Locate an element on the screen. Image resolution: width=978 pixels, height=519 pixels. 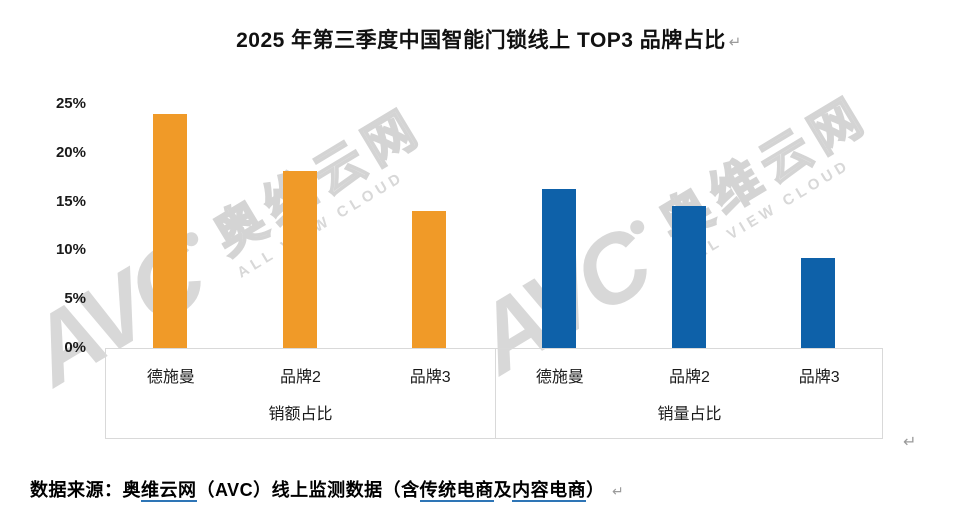
source-text: ） is located at coordinates (595, 490).